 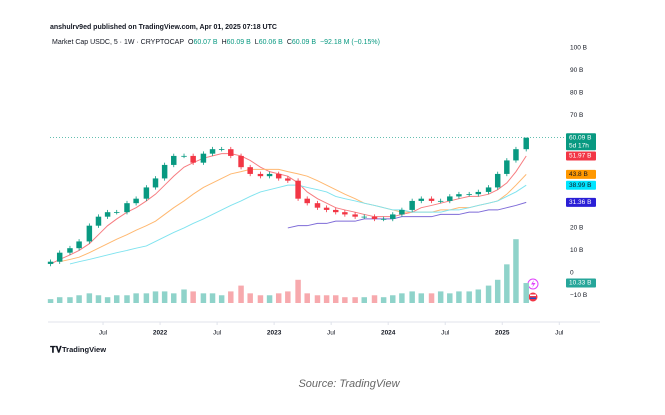 What do you see at coordinates (579, 145) in the screenshot?
I see `price-badge-countdown: 5d 17h` at bounding box center [579, 145].